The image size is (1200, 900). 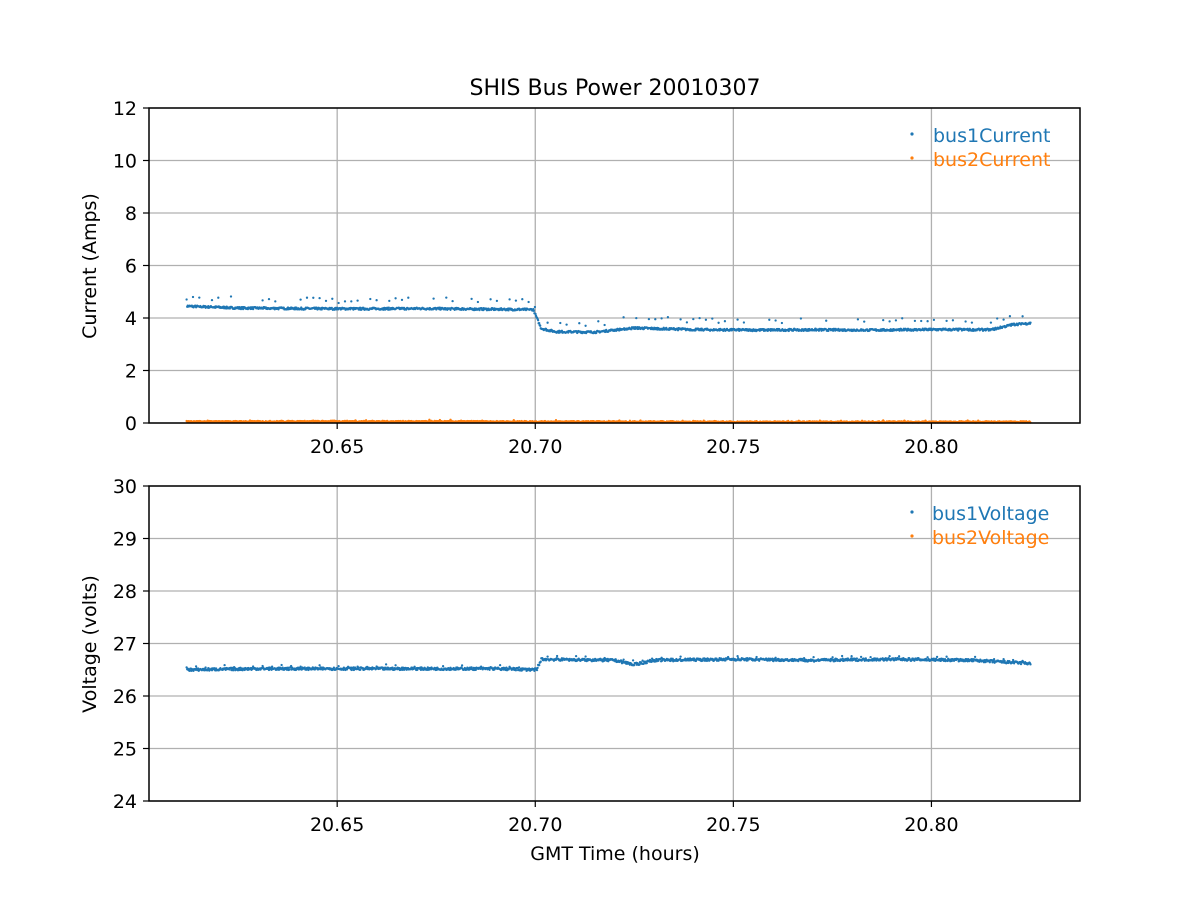 What do you see at coordinates (125, 697) in the screenshot?
I see `y-tick-label: 26` at bounding box center [125, 697].